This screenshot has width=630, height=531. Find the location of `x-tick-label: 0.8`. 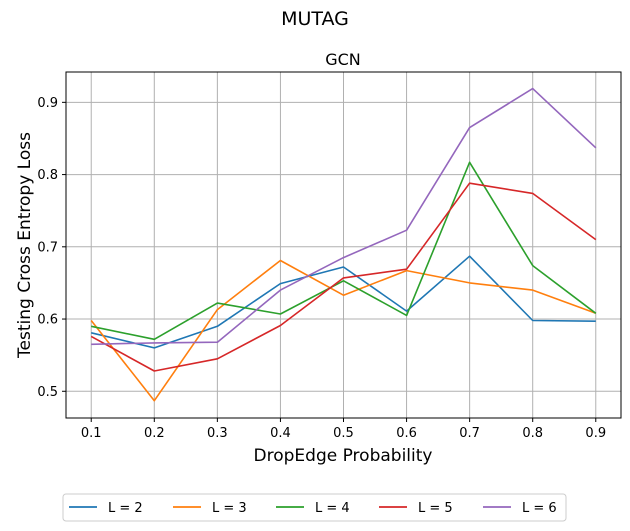

x-tick-label: 0.8 is located at coordinates (532, 433).